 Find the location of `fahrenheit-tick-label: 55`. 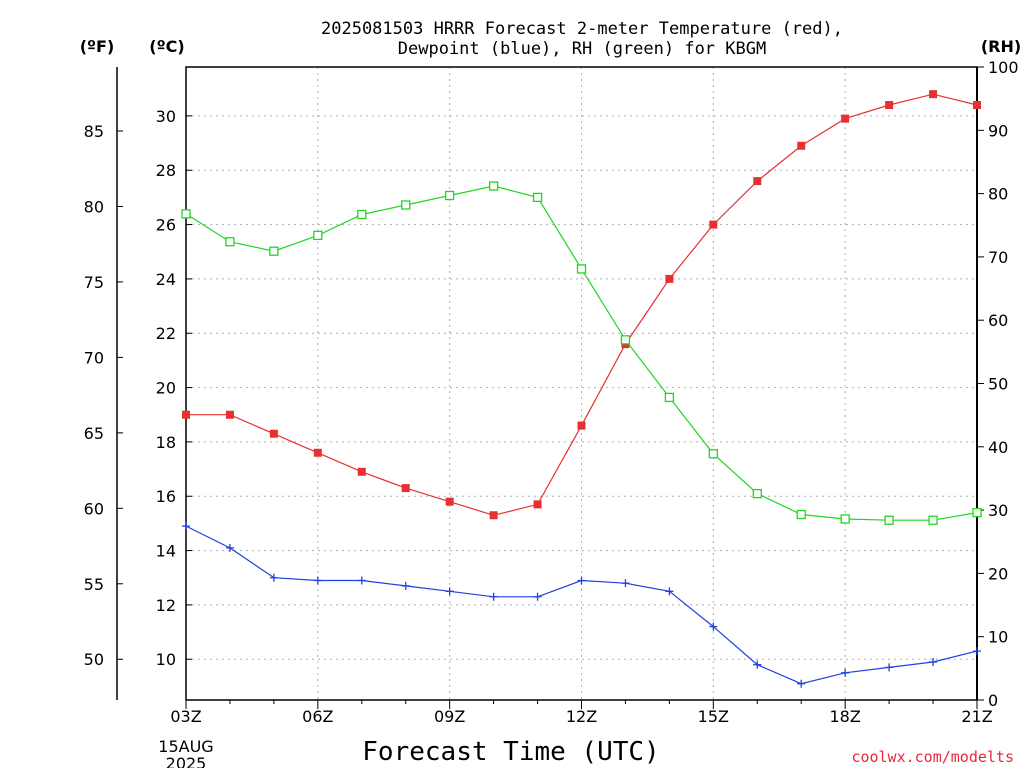

fahrenheit-tick-label: 55 is located at coordinates (94, 584).